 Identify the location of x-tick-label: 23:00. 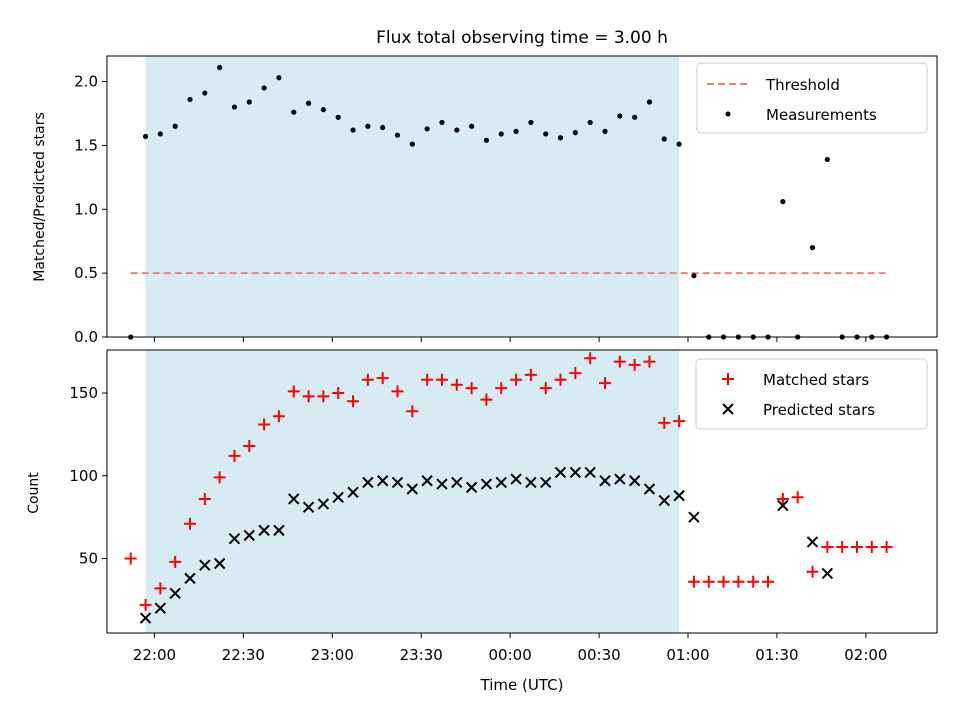
(332, 655).